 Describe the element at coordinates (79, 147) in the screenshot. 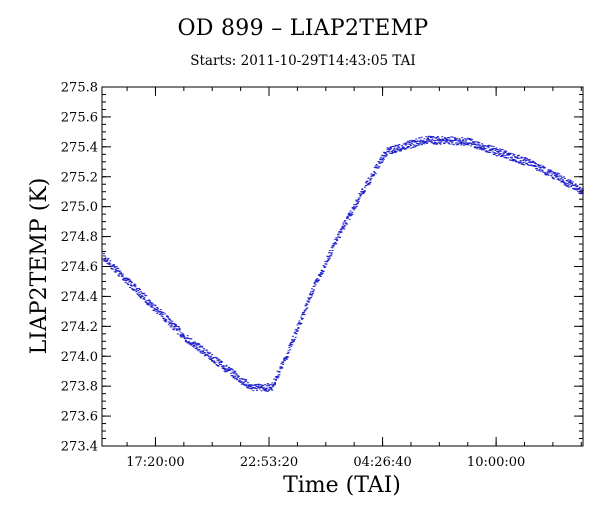

I see `y-tick-label: 275.4` at that location.